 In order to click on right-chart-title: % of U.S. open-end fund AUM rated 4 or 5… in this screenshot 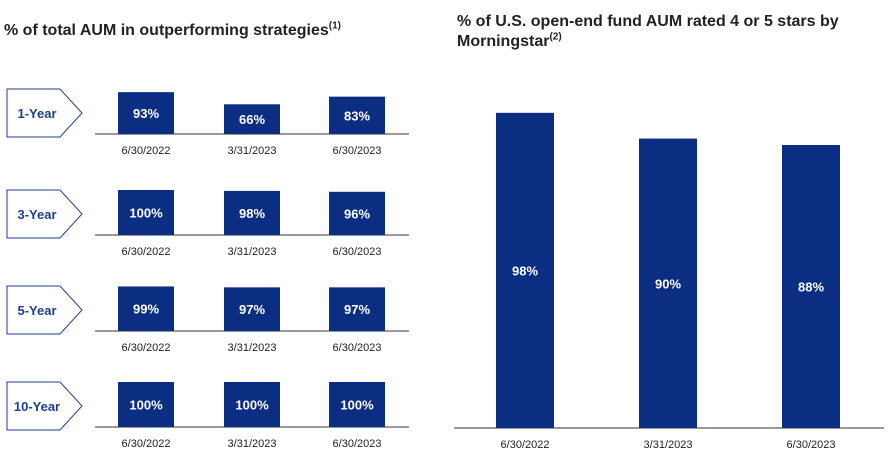, I will do `click(667, 32)`.